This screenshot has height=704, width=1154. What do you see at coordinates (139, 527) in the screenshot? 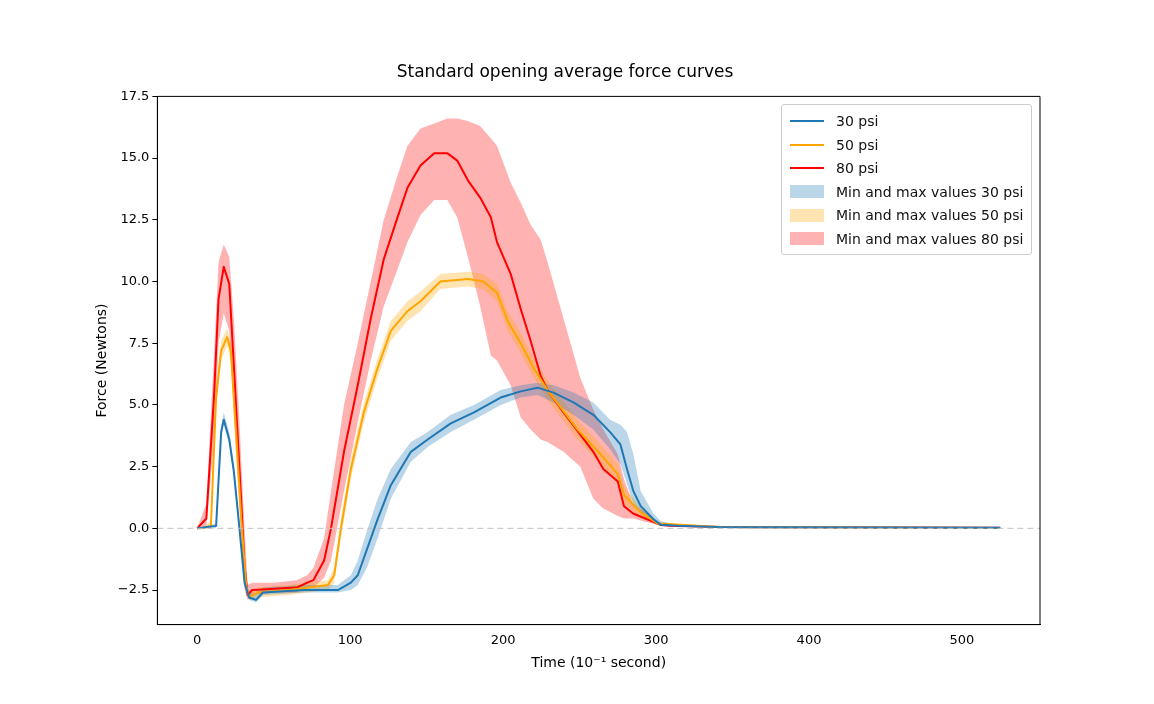
I see `y-tick-label: 0.0` at bounding box center [139, 527].